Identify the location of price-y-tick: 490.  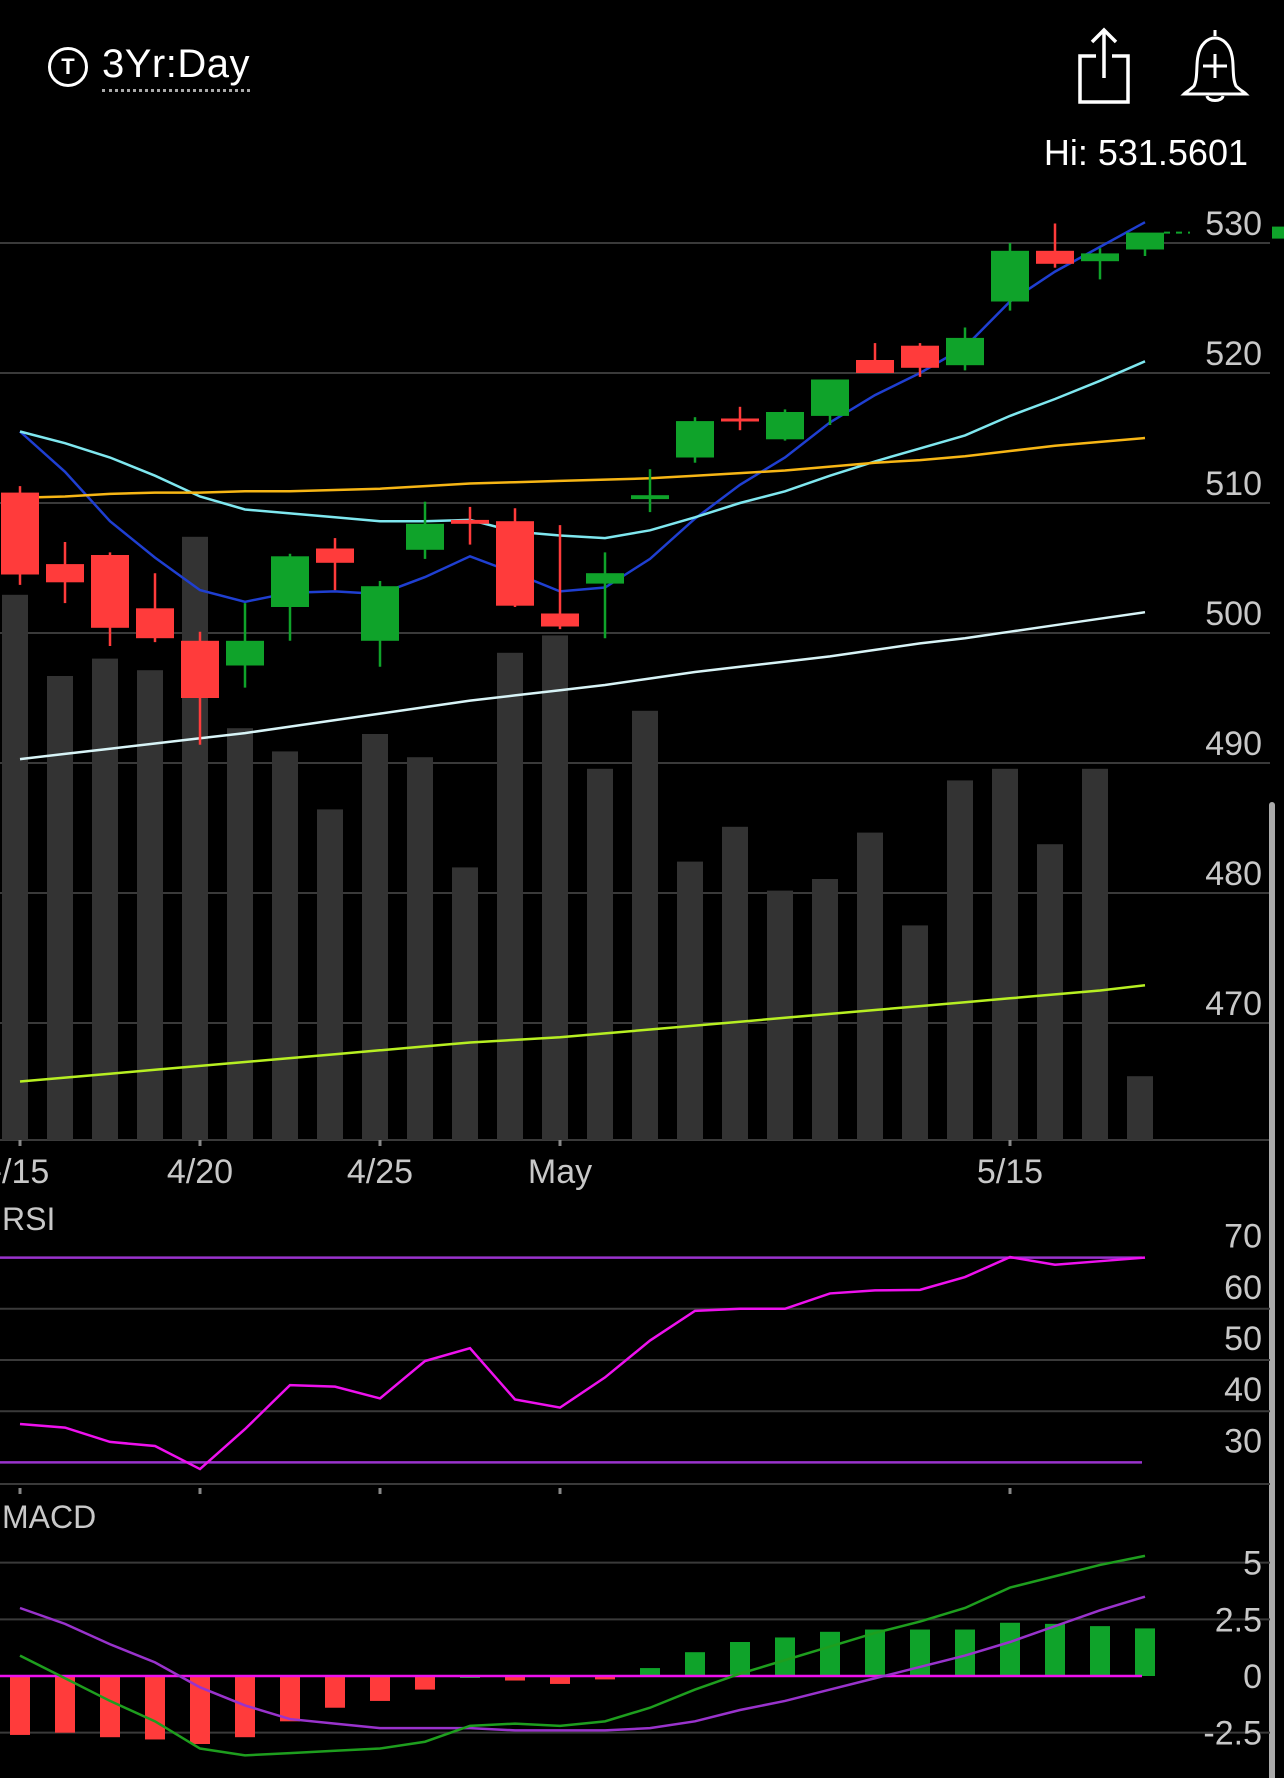
(1233, 744).